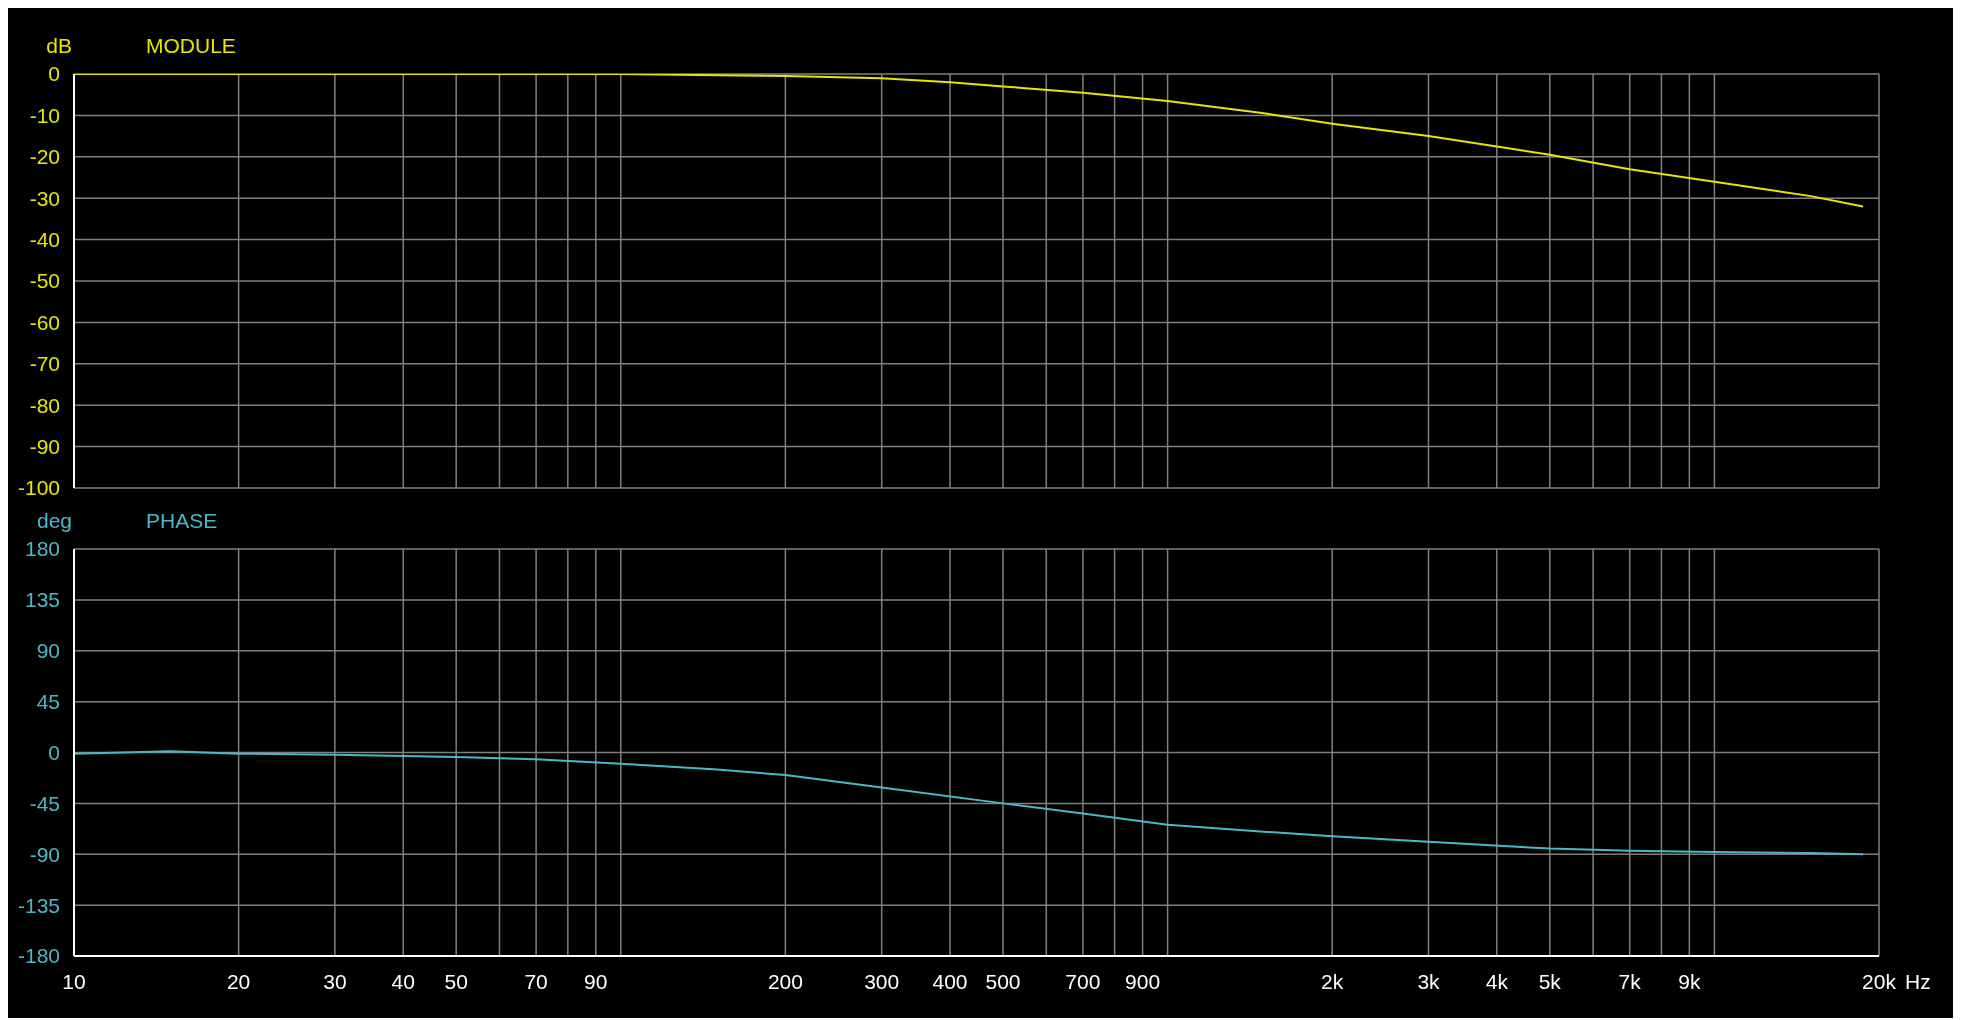 This screenshot has height=1020, width=1961. I want to click on y-tick-label: 135, so click(42, 600).